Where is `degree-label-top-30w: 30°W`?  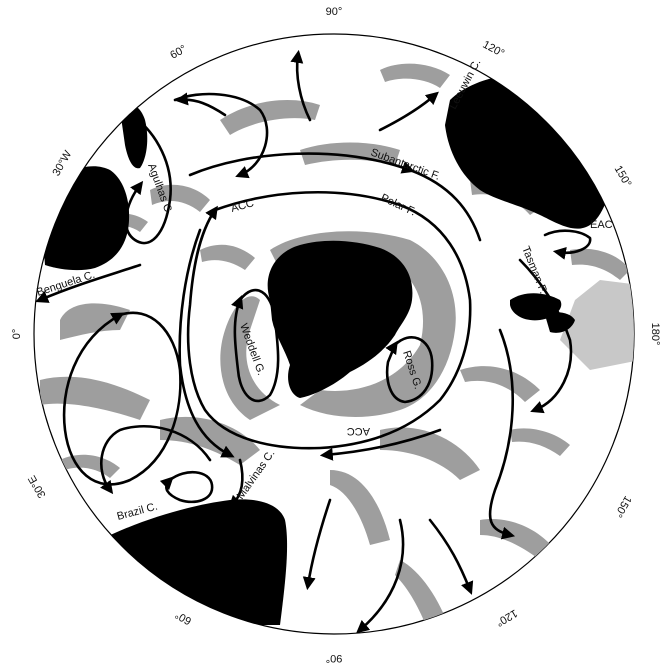
degree-label-top-30w: 30°W is located at coordinates (62, 163).